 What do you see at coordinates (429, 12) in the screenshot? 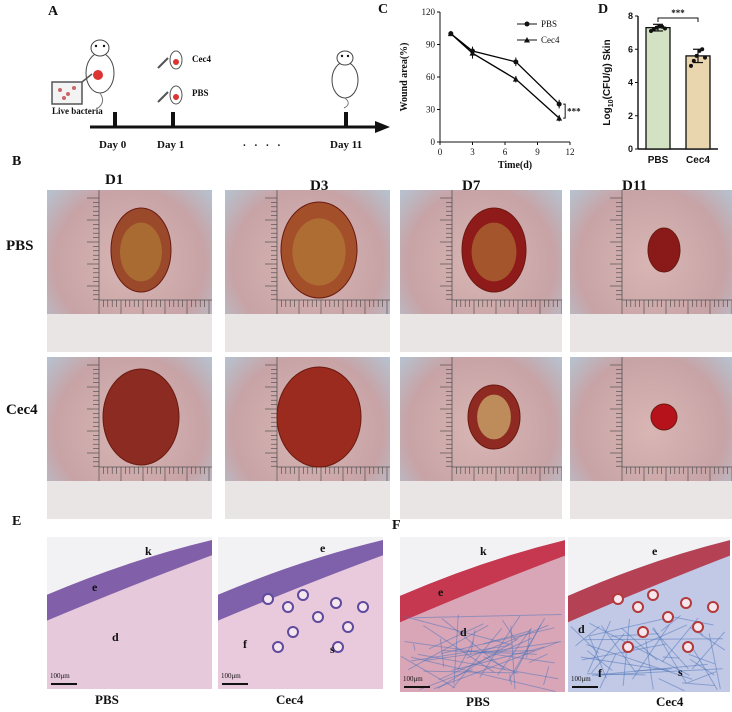
I see `c-ytick-label: 120` at bounding box center [429, 12].